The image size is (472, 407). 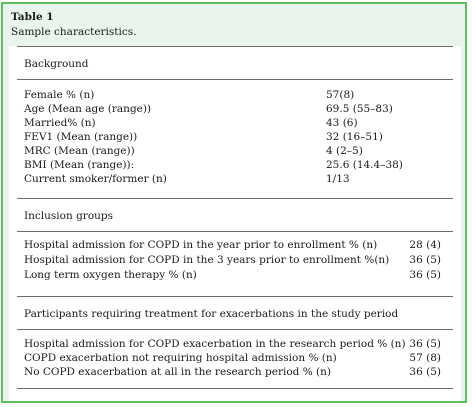 What do you see at coordinates (344, 151) in the screenshot?
I see `table-row-value: 4 (2–5)` at bounding box center [344, 151].